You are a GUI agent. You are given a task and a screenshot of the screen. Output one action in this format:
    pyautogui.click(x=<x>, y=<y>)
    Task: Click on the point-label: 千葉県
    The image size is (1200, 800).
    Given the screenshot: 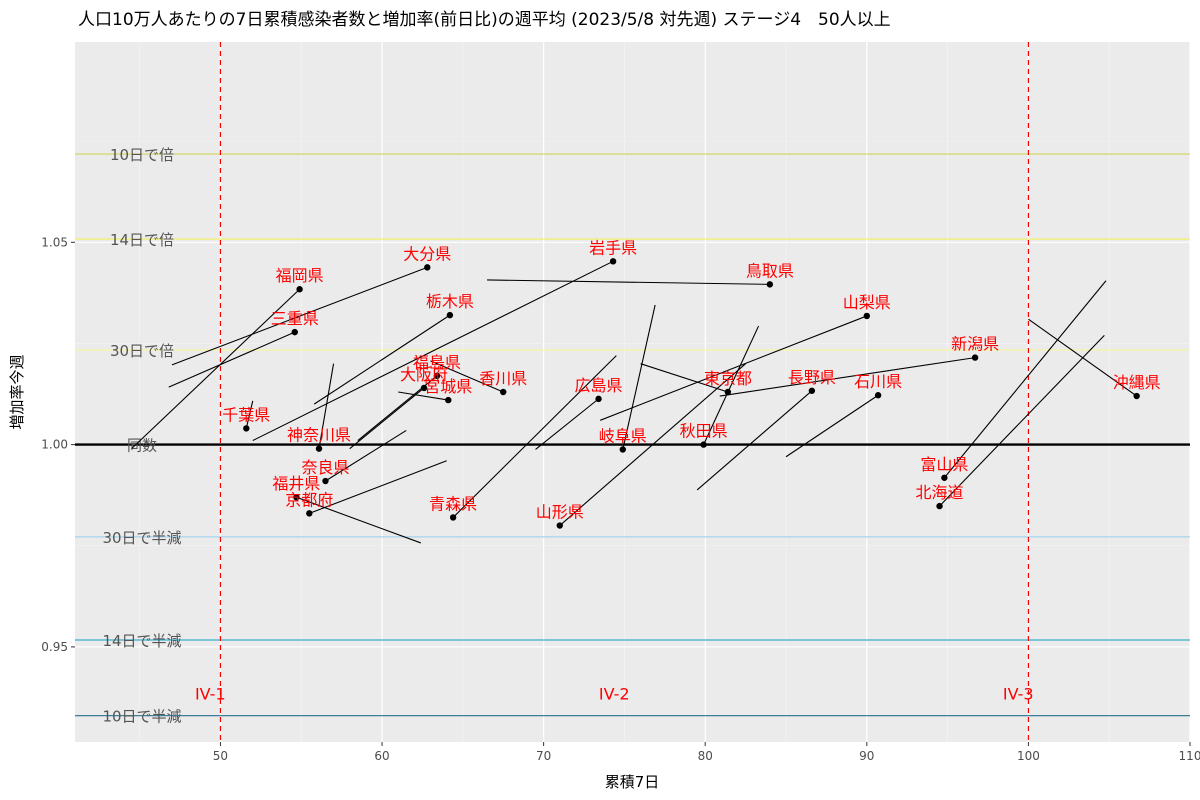 What is the action you would take?
    pyautogui.click(x=246, y=414)
    